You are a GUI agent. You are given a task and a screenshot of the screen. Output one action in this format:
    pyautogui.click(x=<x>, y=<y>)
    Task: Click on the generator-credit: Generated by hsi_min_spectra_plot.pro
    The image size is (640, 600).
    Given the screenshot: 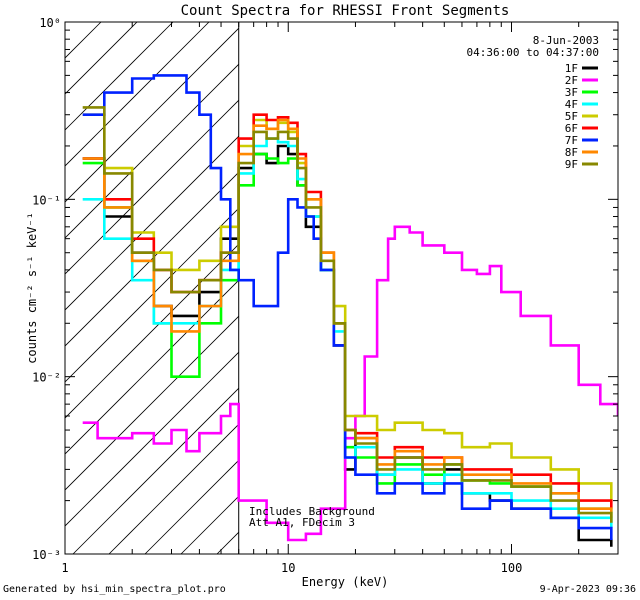 What is the action you would take?
    pyautogui.click(x=114, y=589)
    